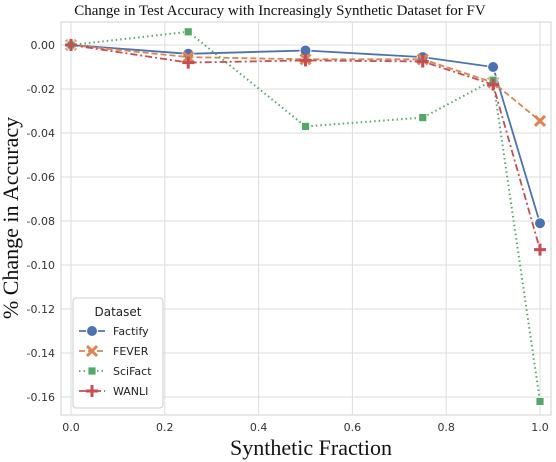 Image resolution: width=556 pixels, height=462 pixels. I want to click on legend: Dataset Factify FEVER SciFact WANLI, so click(118, 353).